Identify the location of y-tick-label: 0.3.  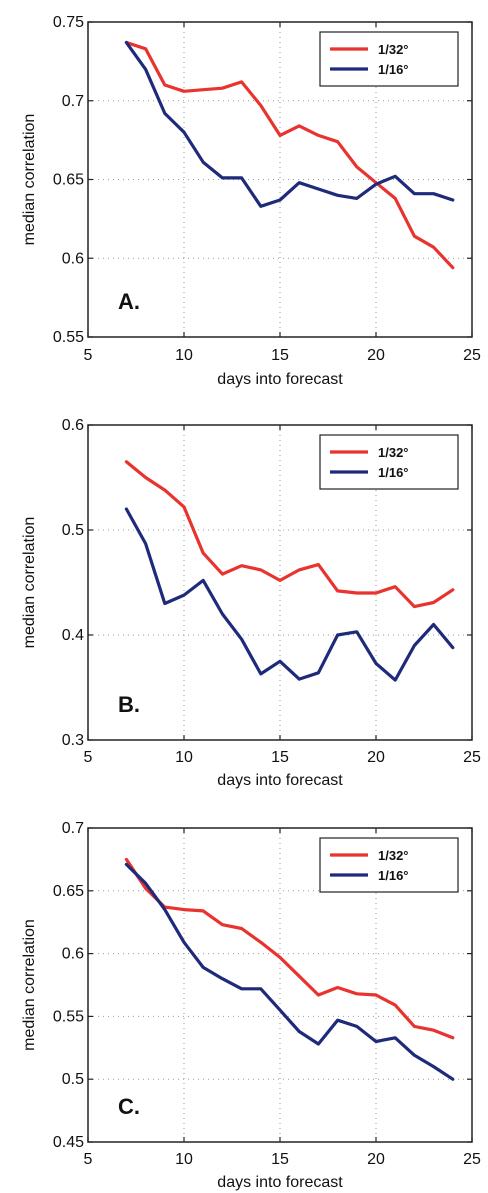
(73, 740).